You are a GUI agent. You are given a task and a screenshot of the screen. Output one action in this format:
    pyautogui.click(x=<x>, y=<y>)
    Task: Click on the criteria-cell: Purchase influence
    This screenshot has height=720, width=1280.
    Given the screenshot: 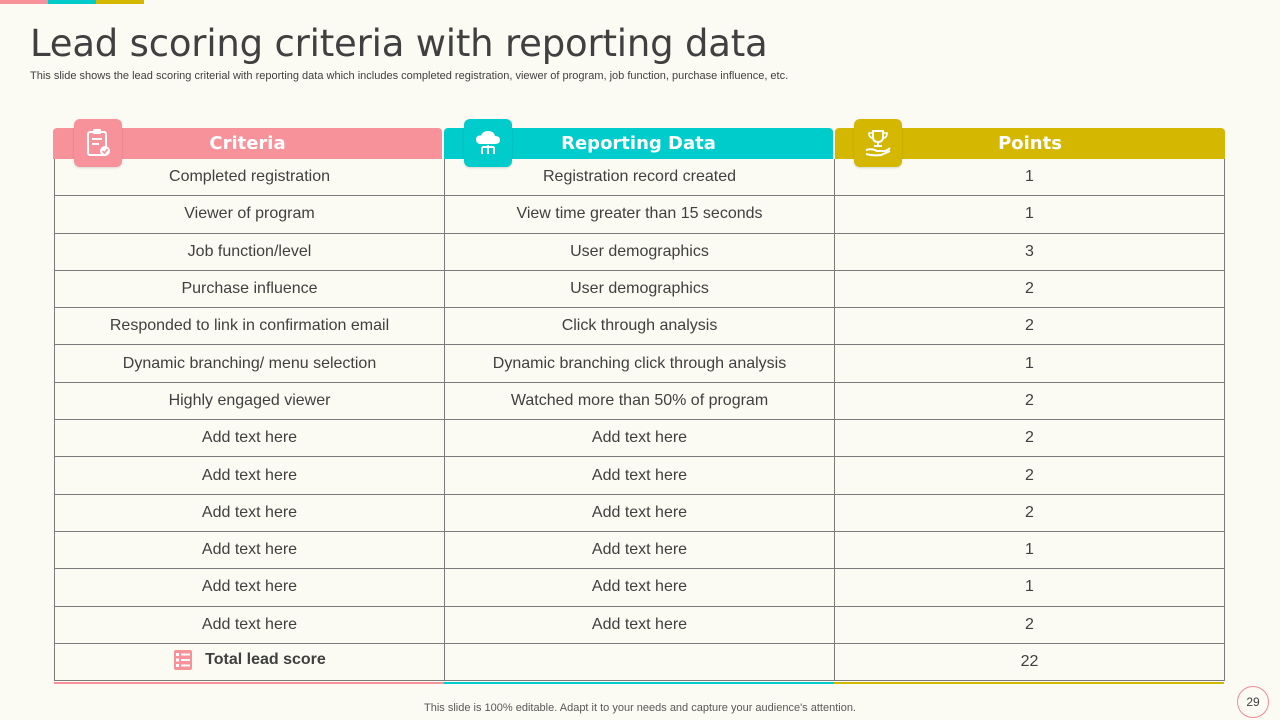 What is the action you would take?
    pyautogui.click(x=249, y=289)
    